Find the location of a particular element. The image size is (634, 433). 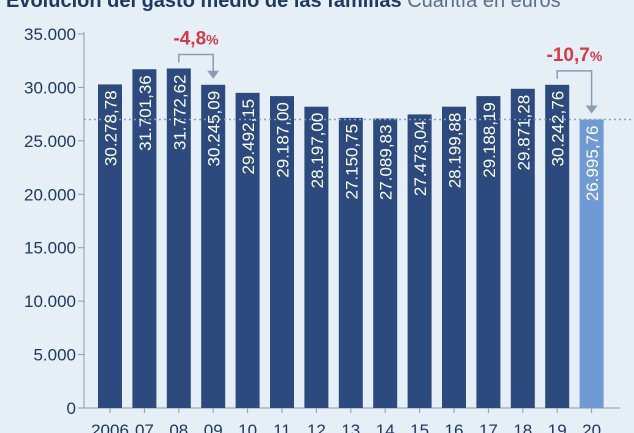

x-tick-label: 18 is located at coordinates (522, 427).